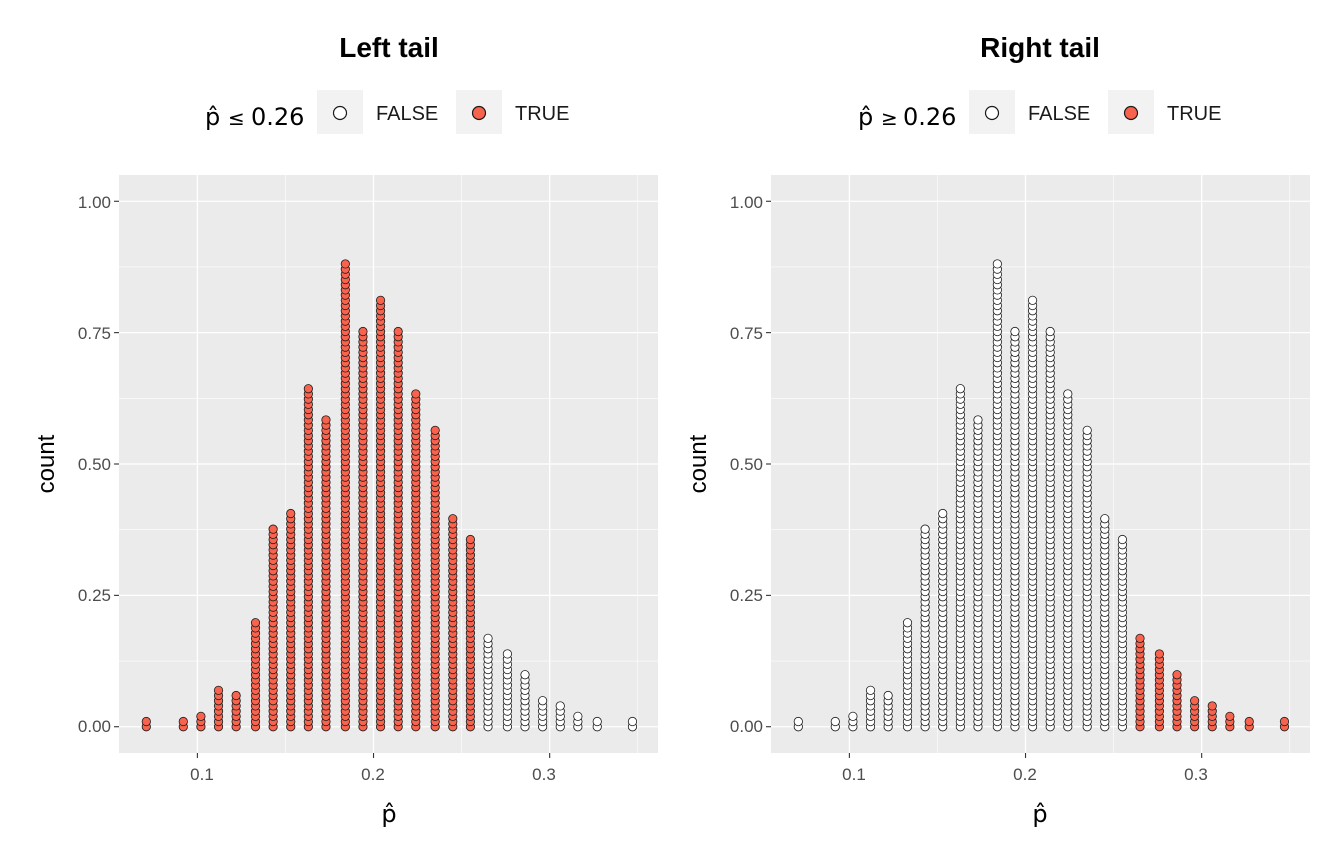  What do you see at coordinates (373, 774) in the screenshot?
I see `x-tick-label: 0.2` at bounding box center [373, 774].